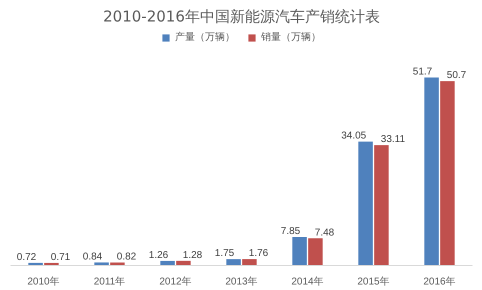 This screenshot has width=482, height=290. Describe the element at coordinates (205, 37) in the screenshot. I see `legend-label: 产量（万辆）` at that location.